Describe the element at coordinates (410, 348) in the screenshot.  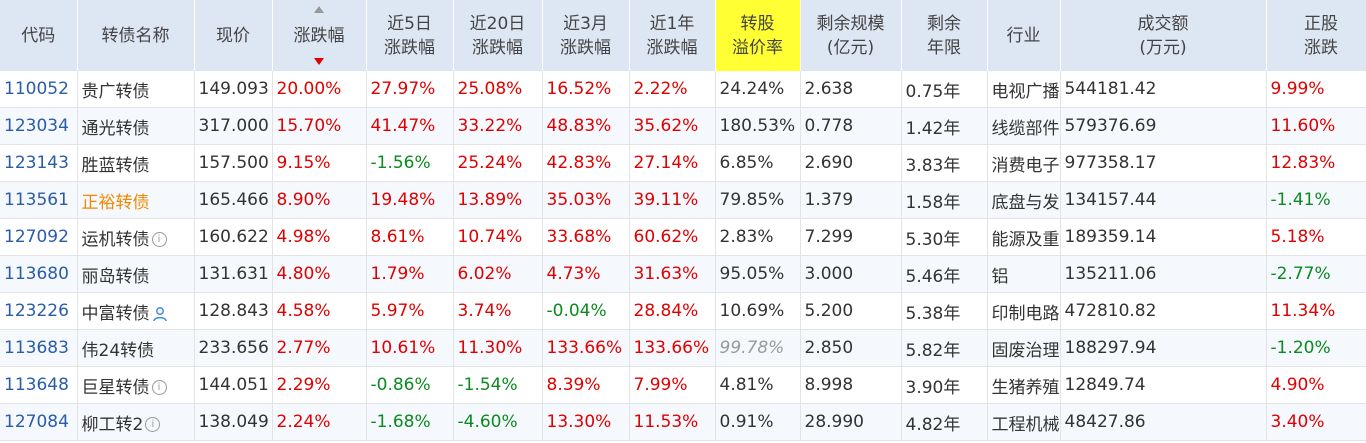
I see `bond-change-5d: 10.61%` at that location.